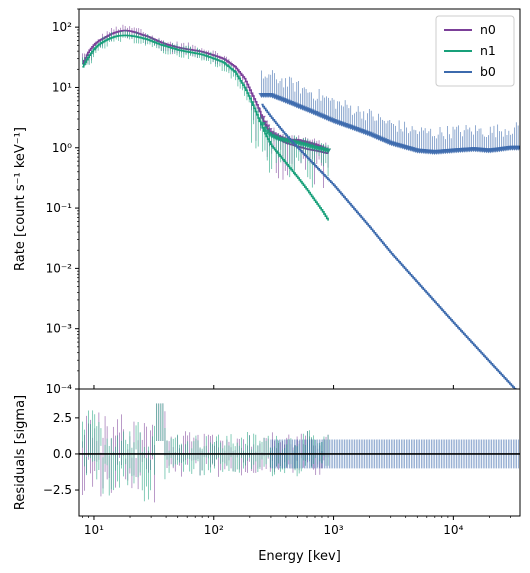  I want to click on y-tick-label-top: 10², so click(62, 27).